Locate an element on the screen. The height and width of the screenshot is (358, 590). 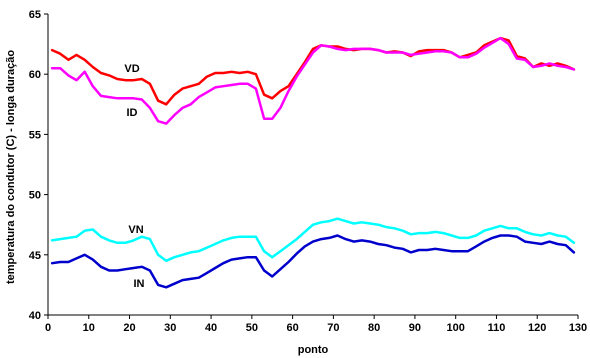
series-label-in: IN is located at coordinates (139, 284).